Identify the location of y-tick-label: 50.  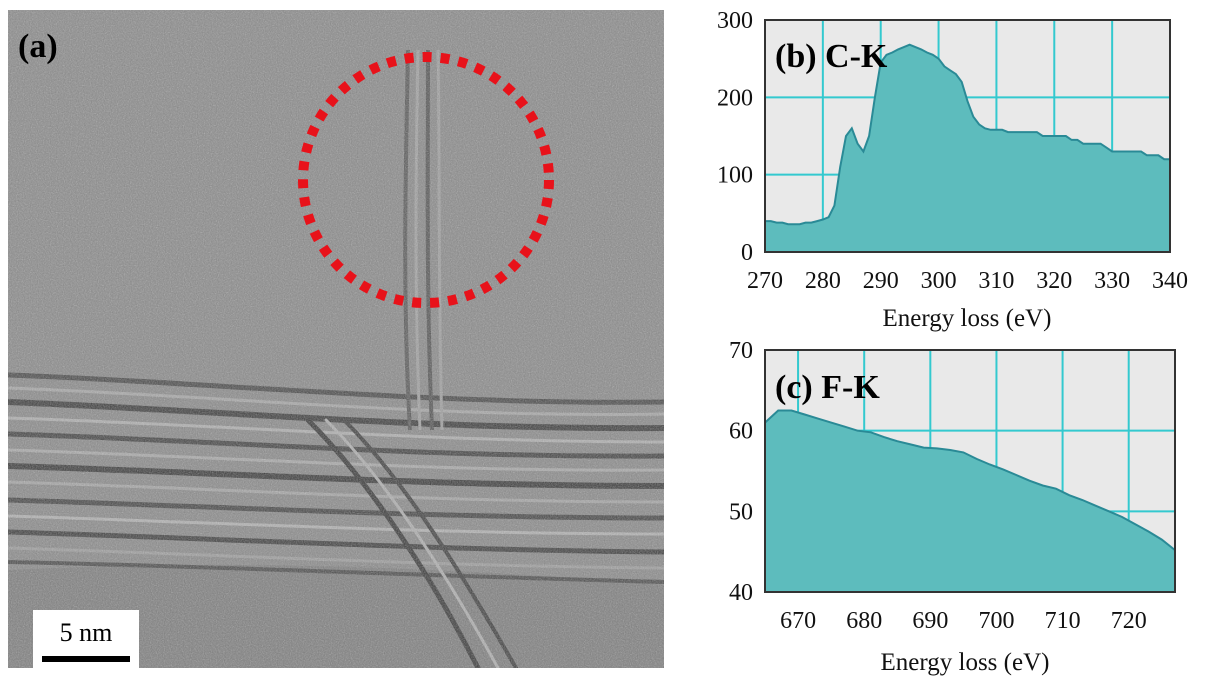
(741, 512).